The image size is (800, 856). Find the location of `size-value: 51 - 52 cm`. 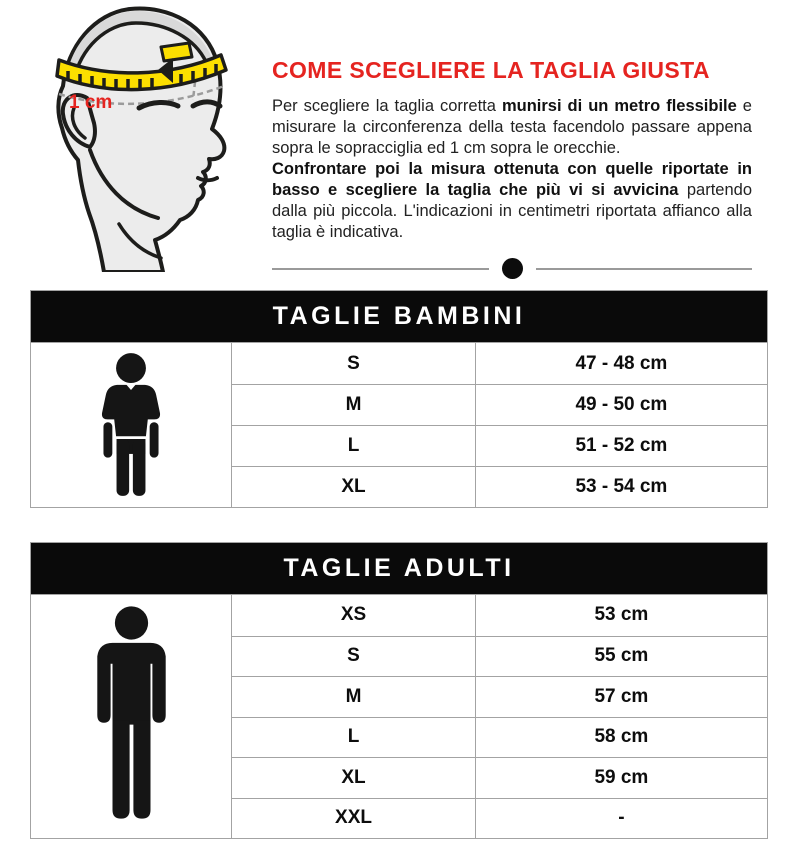

size-value: 51 - 52 cm is located at coordinates (620, 445).